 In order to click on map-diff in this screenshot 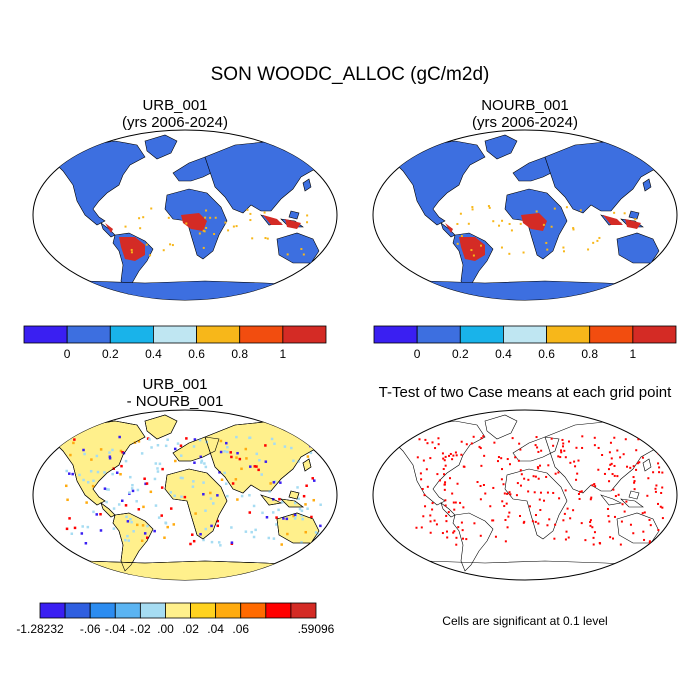, I will do `click(185, 495)`.